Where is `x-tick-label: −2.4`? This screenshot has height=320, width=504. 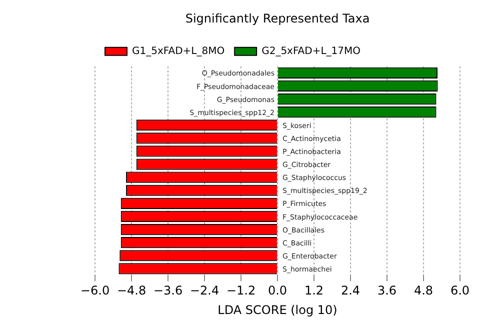 x-tick-label: −2.4 is located at coordinates (205, 291).